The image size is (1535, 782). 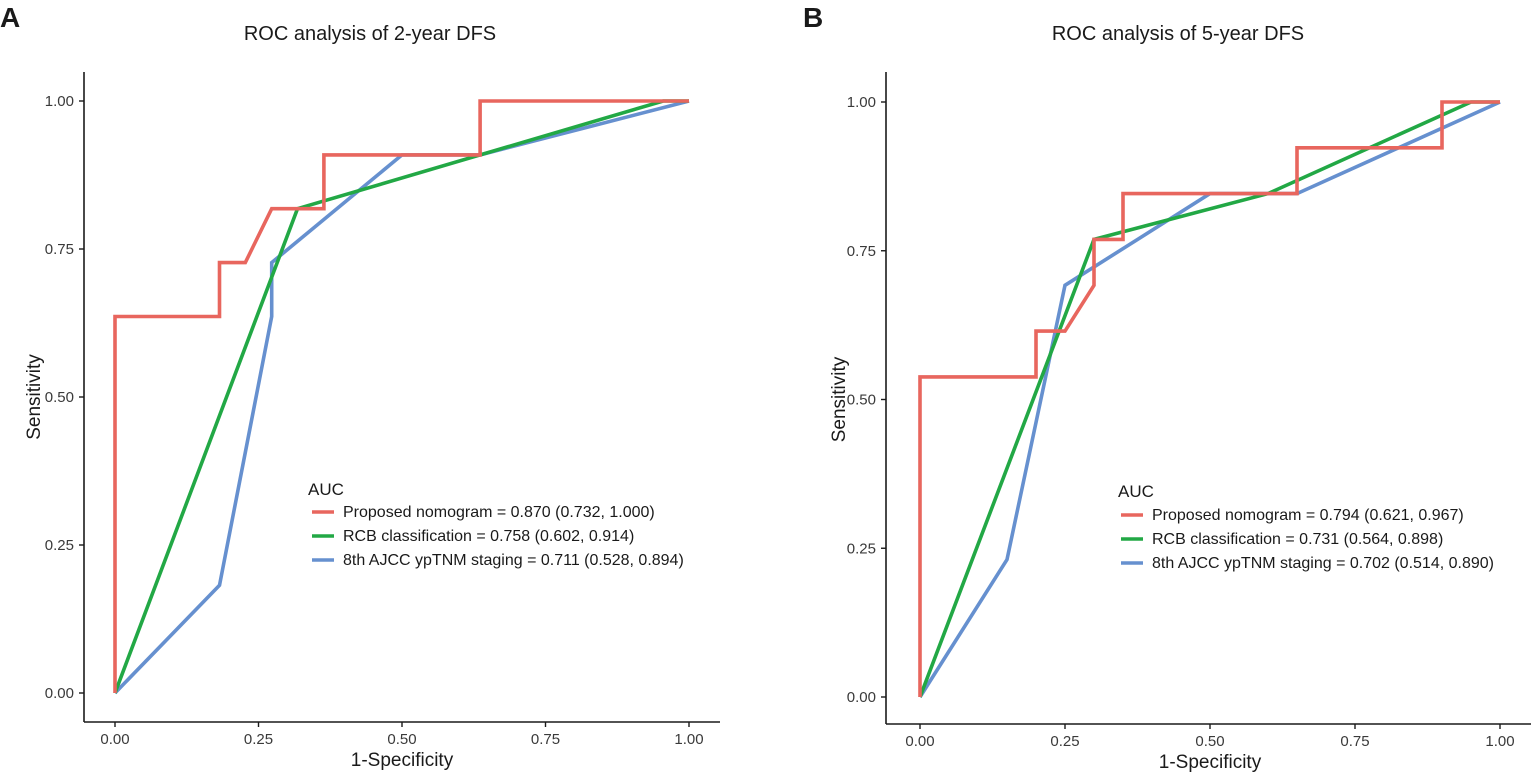 What do you see at coordinates (1178, 34) in the screenshot?
I see `chart-title: ROC analysis of 5-year DFS` at bounding box center [1178, 34].